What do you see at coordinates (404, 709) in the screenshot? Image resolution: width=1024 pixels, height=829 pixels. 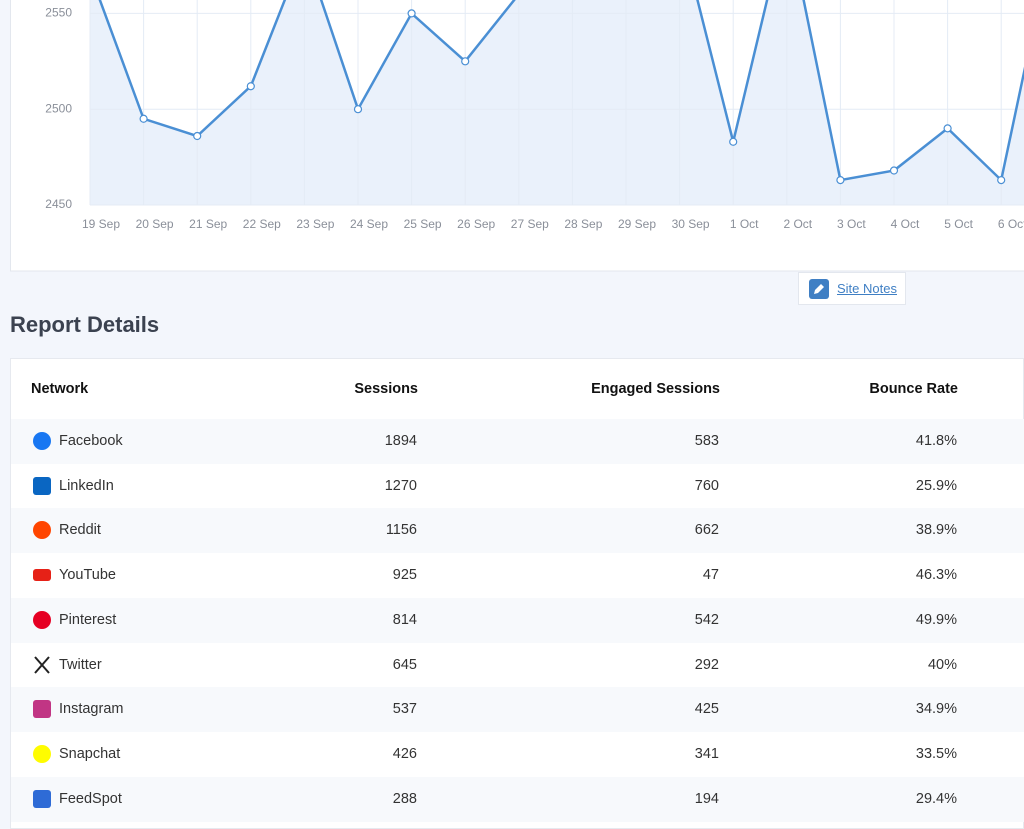 I see `table-cell: 537` at bounding box center [404, 709].